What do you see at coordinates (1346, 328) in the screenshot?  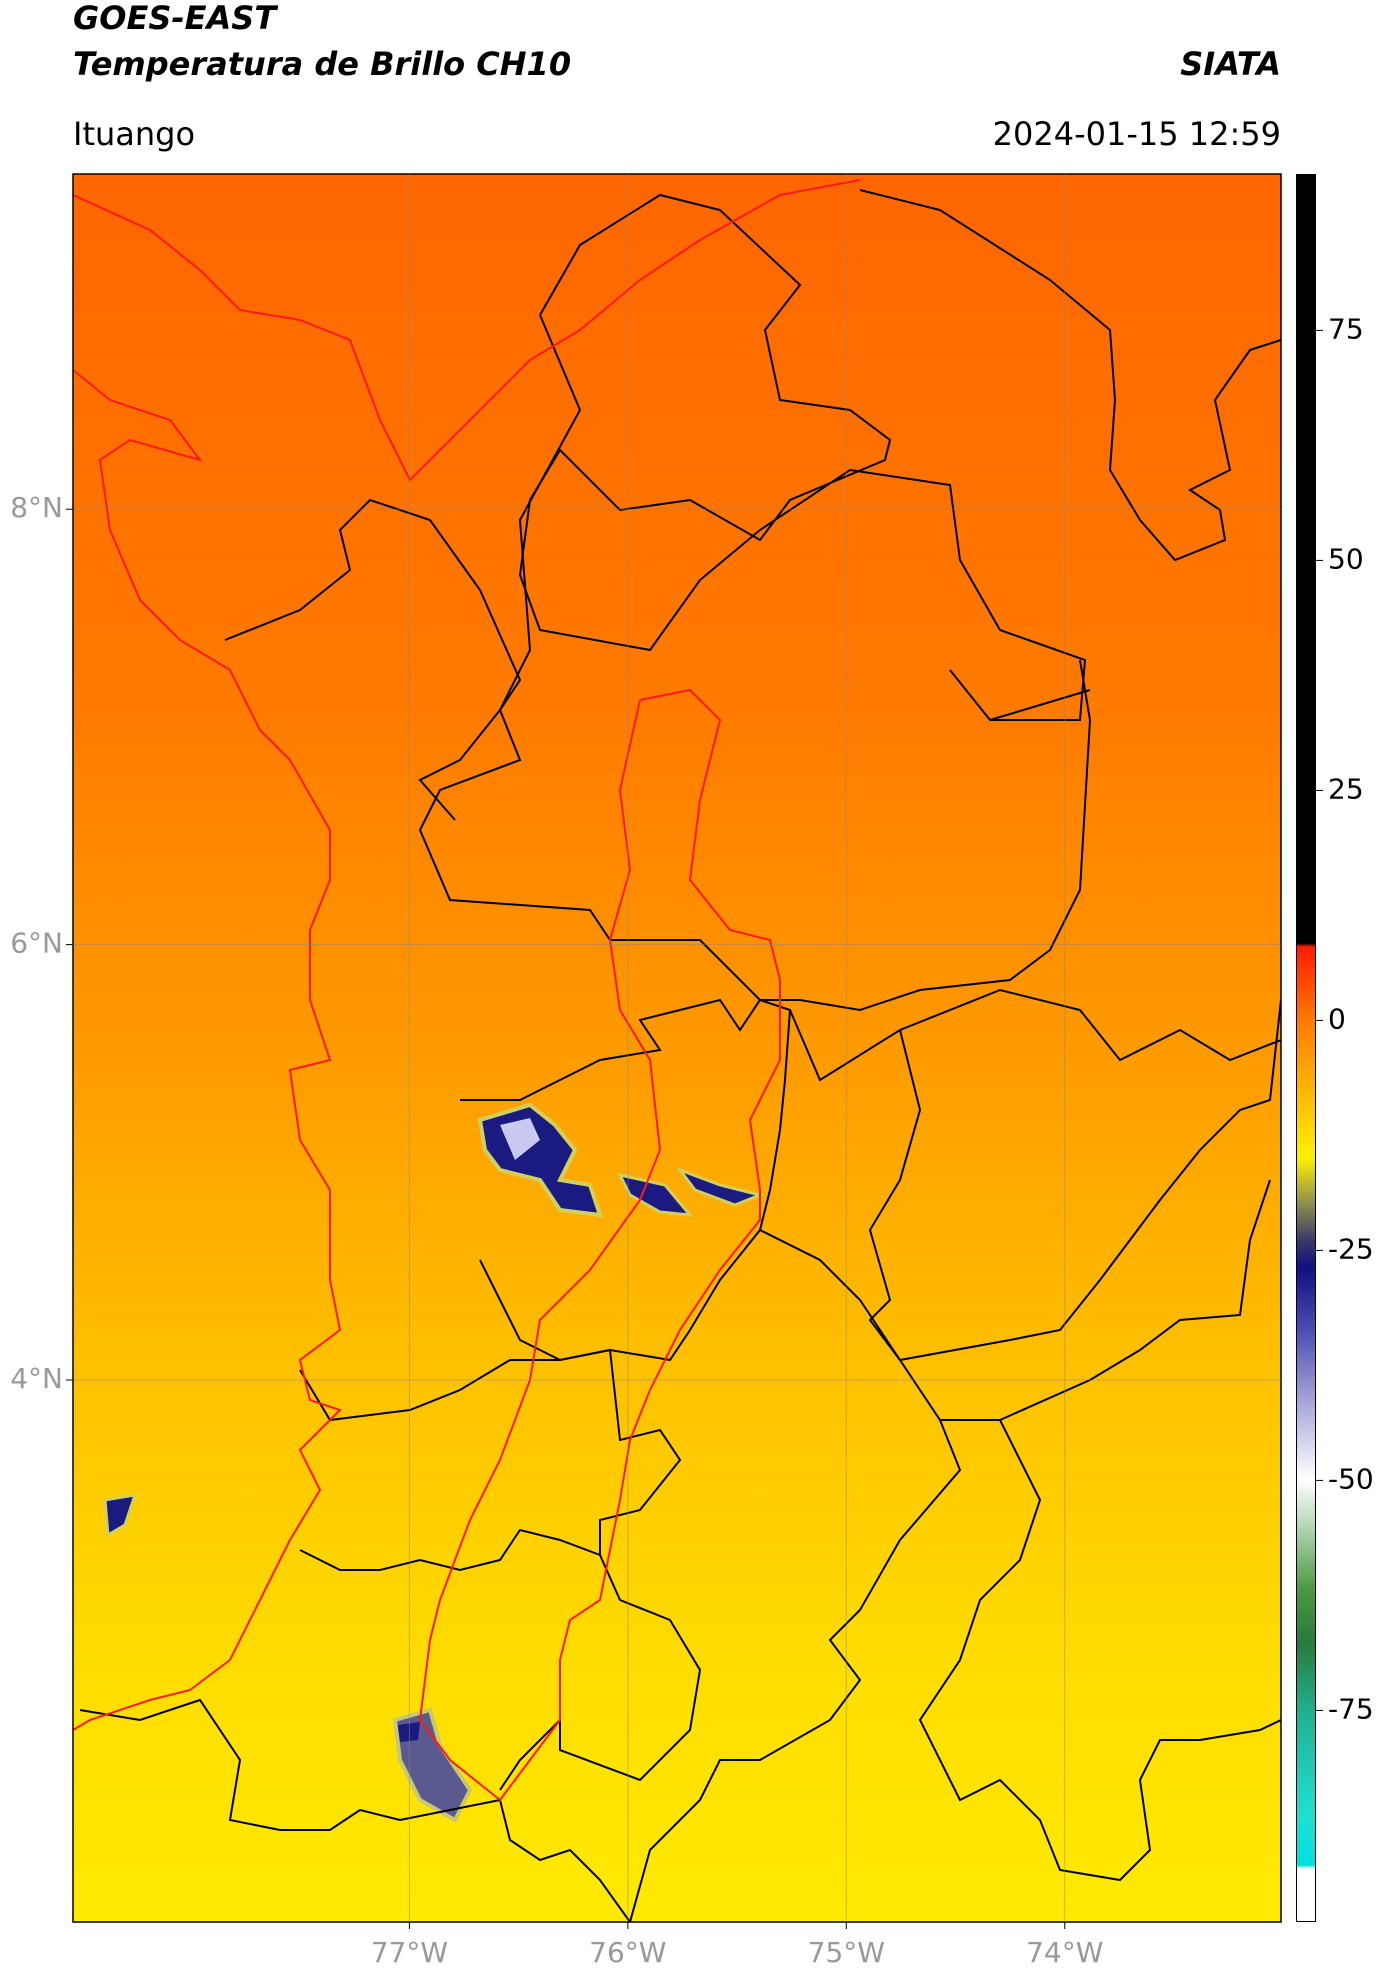 I see `colorbar-tick-label: 75` at bounding box center [1346, 328].